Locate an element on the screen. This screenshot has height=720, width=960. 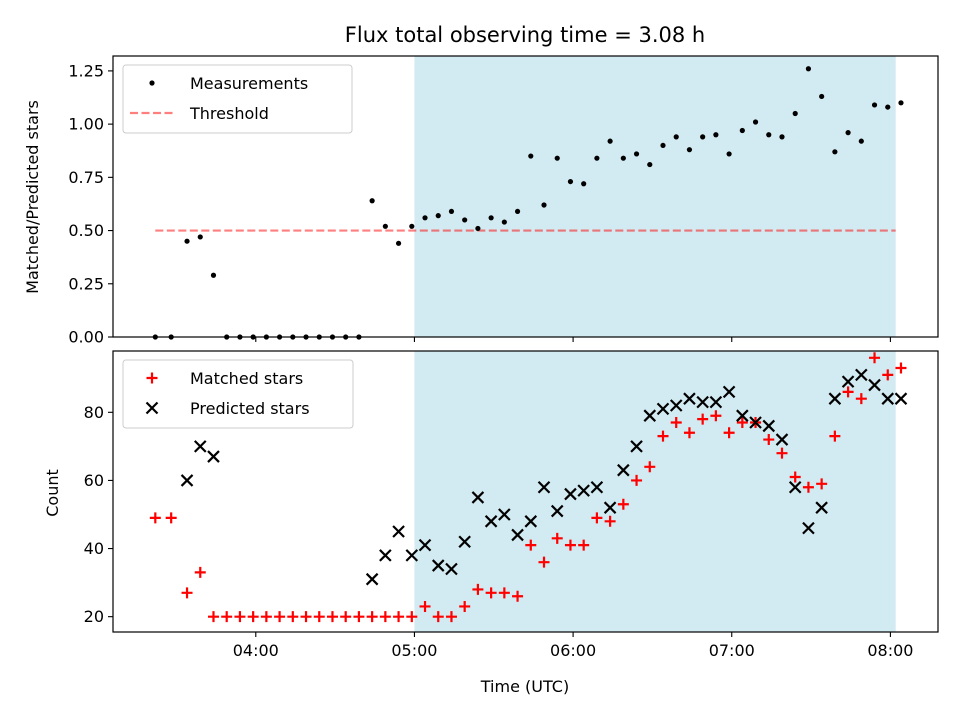
legend-label: Threshold is located at coordinates (229, 113).